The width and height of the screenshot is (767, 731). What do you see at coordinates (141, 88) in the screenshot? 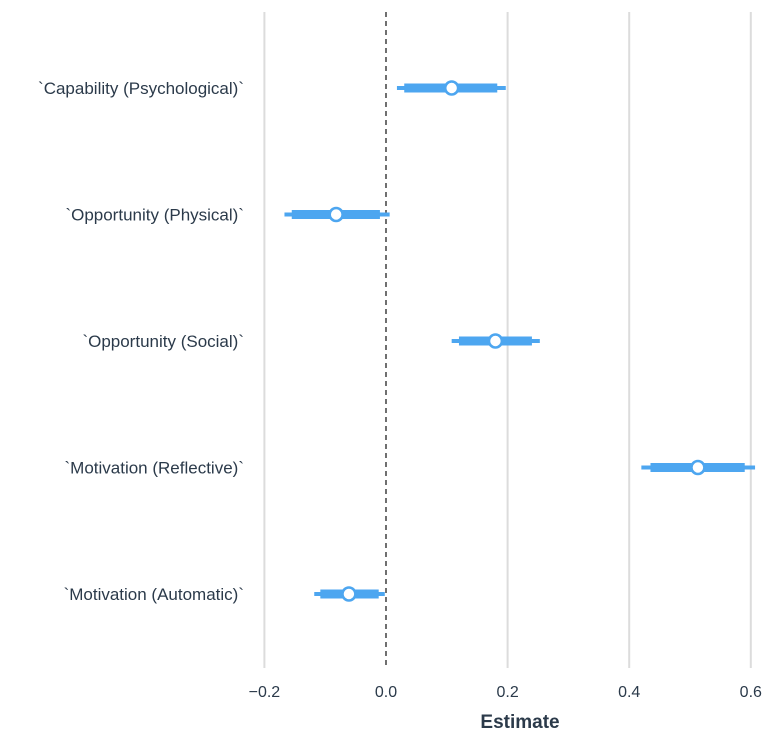
I see `category-label: `Capability (Psychological)`` at bounding box center [141, 88].